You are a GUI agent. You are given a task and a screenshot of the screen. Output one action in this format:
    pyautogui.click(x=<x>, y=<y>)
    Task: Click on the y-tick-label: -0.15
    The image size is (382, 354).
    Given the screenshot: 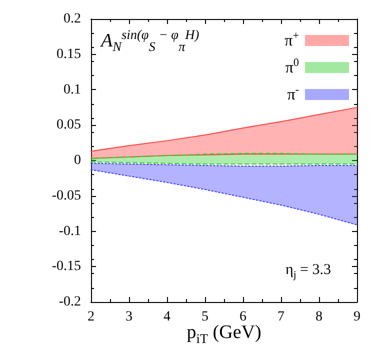 What is the action you would take?
    pyautogui.click(x=66, y=266)
    